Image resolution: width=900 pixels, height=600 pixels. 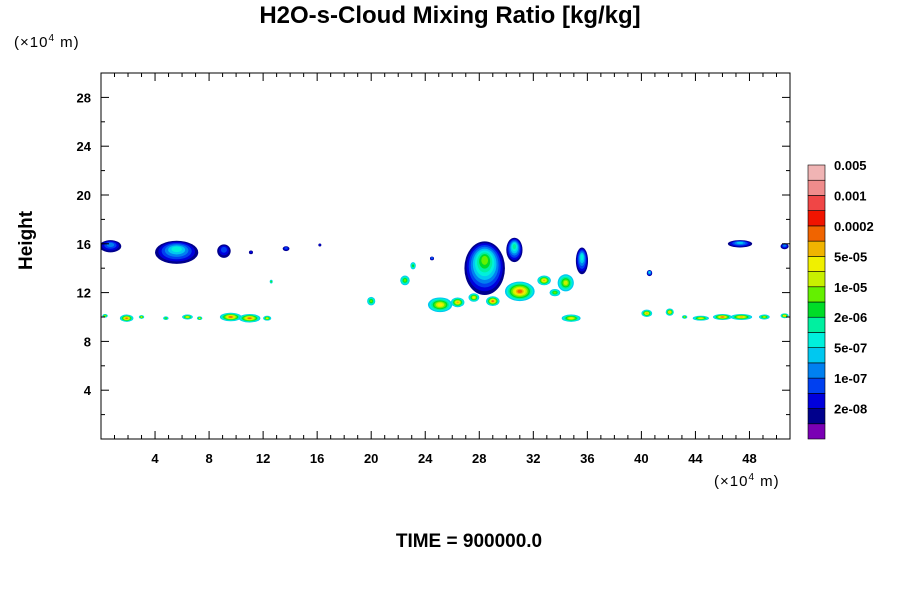 What do you see at coordinates (67, 42) in the screenshot?
I see `y-unit-suffix: m)` at bounding box center [67, 42].